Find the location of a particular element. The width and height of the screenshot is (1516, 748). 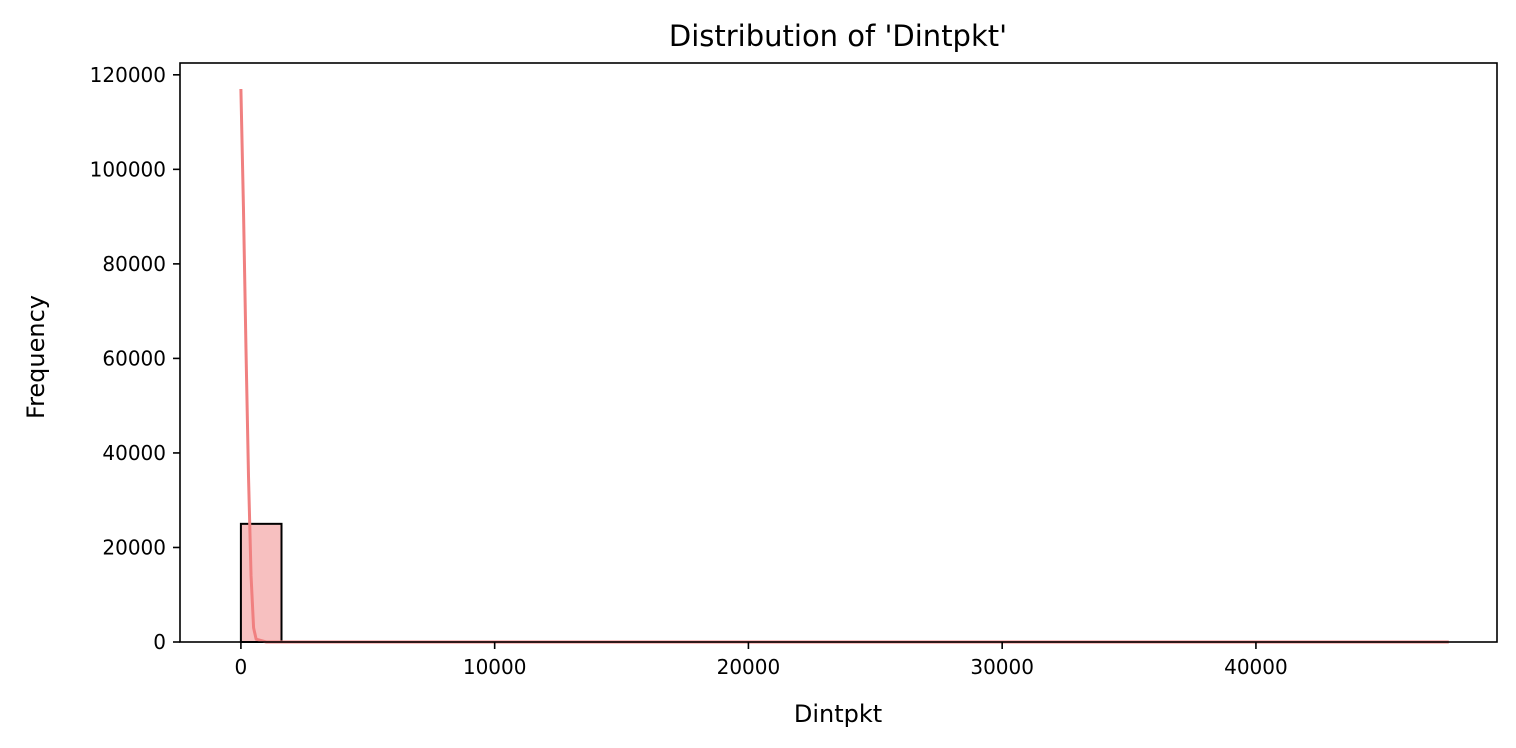

y-tick-label: 0 is located at coordinates (159, 642).